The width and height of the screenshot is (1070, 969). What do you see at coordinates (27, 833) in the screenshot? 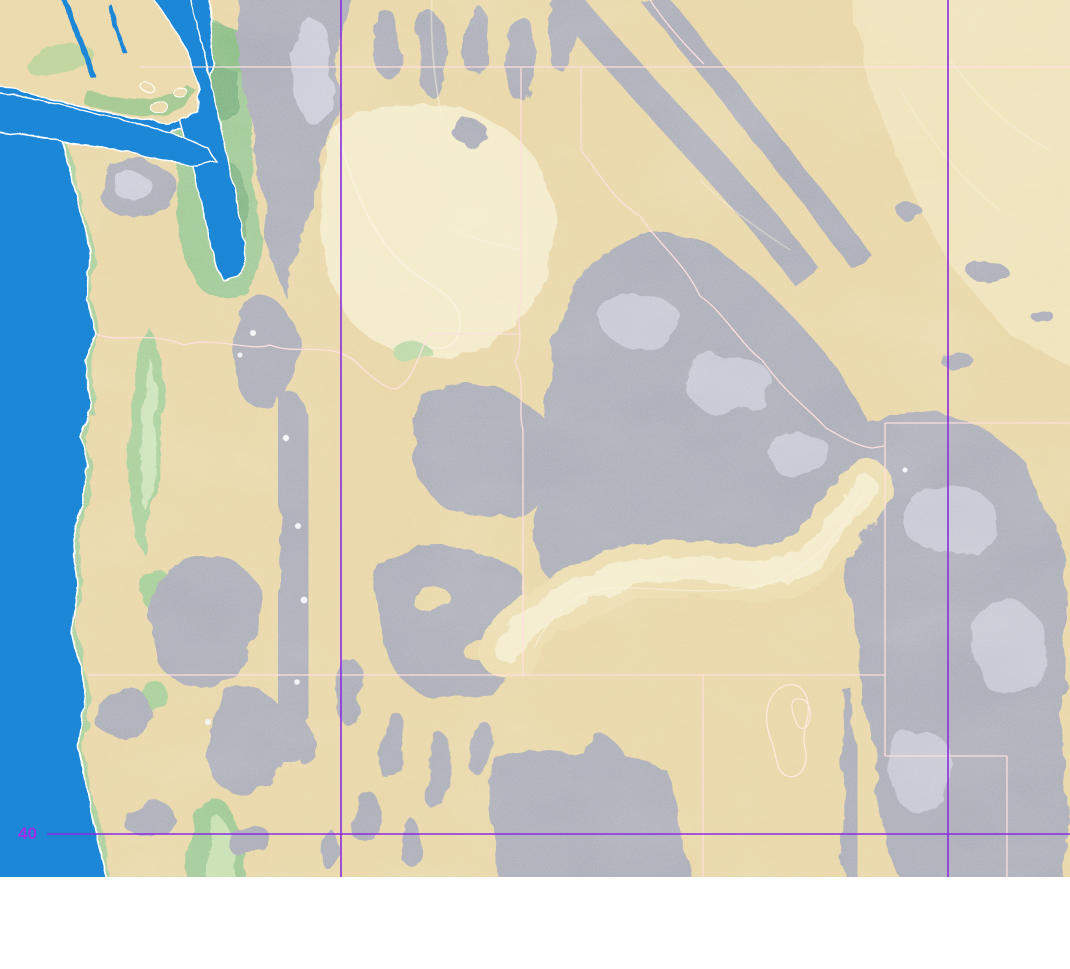
I see `latitude-label-40: 40` at bounding box center [27, 833].